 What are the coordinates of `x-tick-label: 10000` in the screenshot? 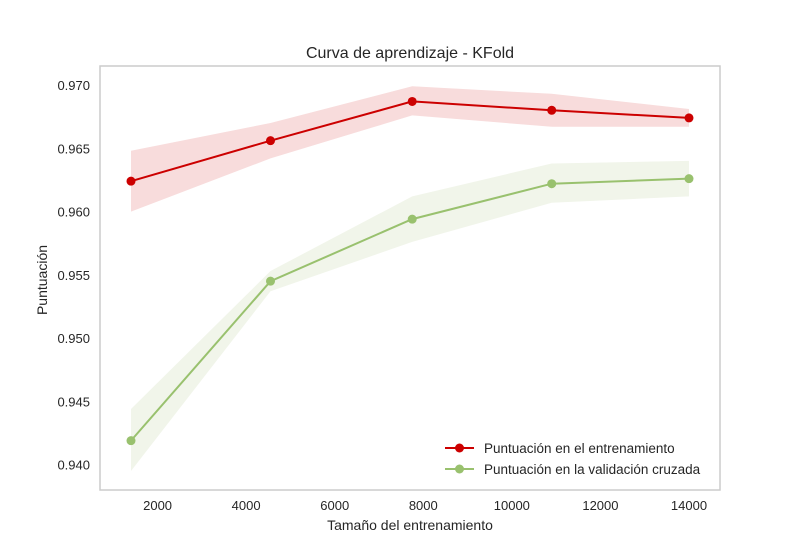 It's located at (512, 505).